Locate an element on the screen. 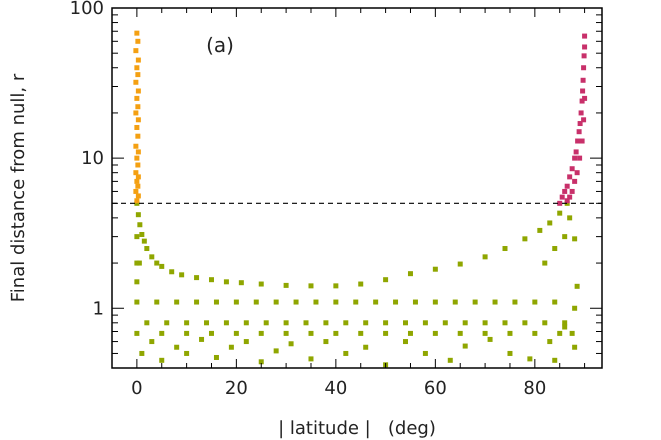  y-tick-label: 1 is located at coordinates (98, 309).